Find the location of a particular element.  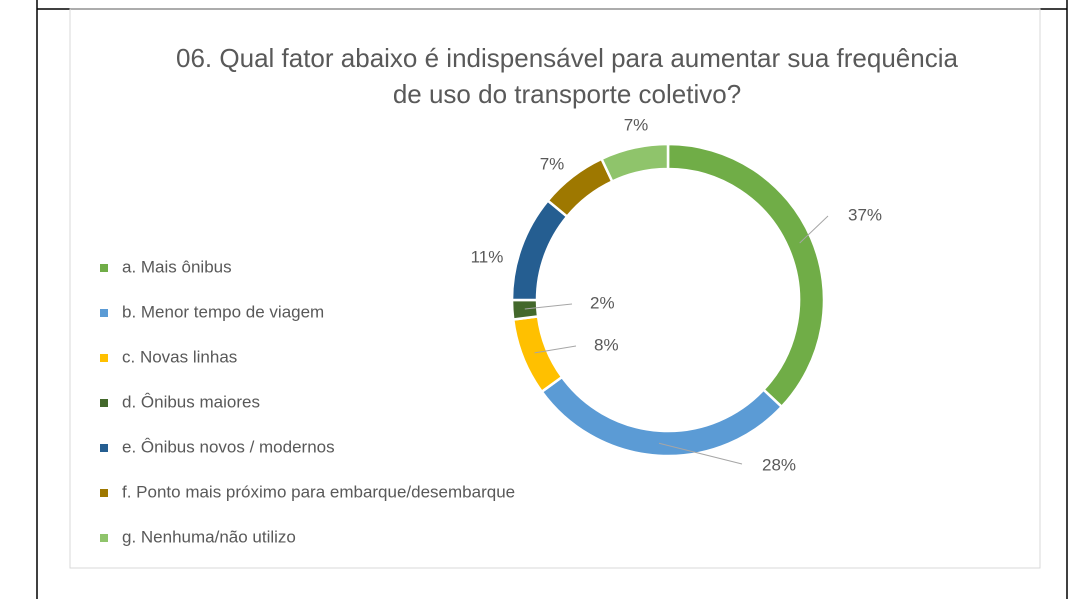

legend-label: e. Ônibus novos / modernos is located at coordinates (228, 446).